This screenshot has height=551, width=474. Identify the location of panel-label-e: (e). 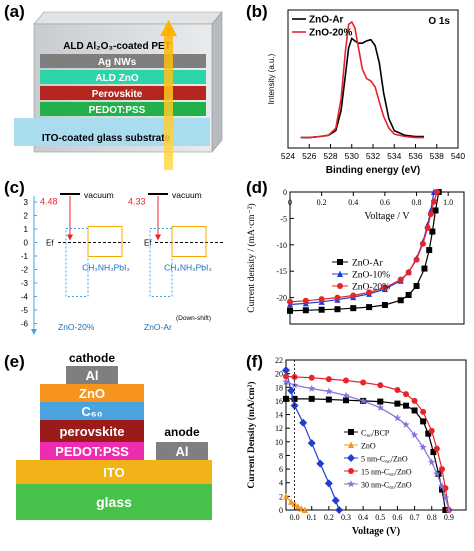
(14, 361).